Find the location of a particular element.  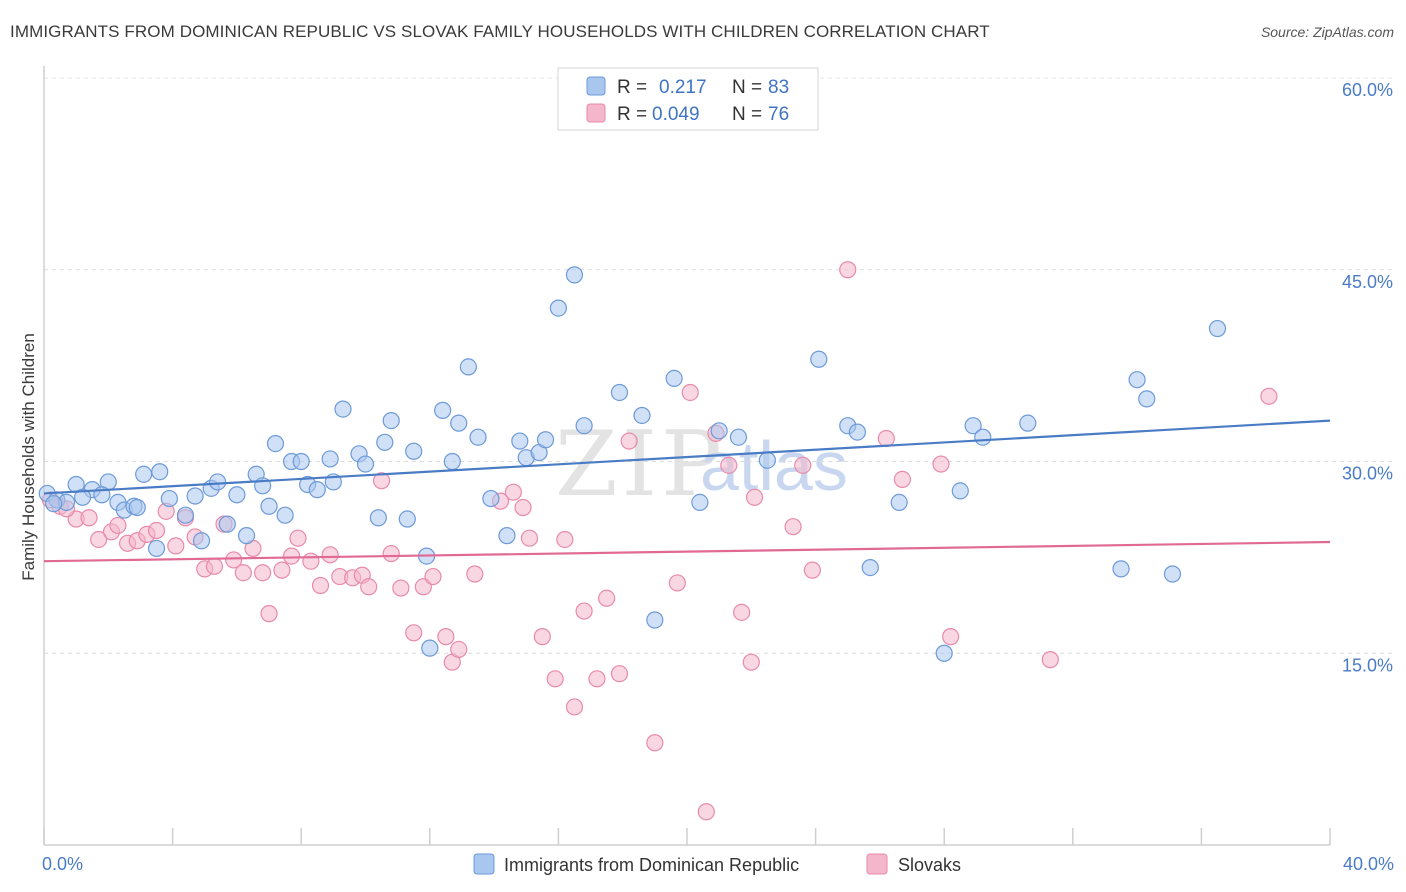

slovak-trend-line is located at coordinates (687, 551).